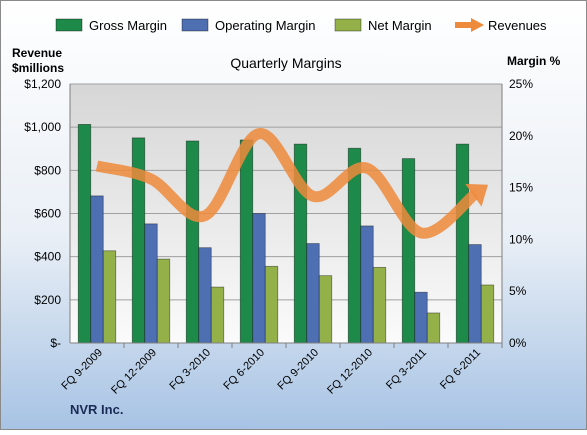  What do you see at coordinates (521, 239) in the screenshot?
I see `right-tick-label: 10%` at bounding box center [521, 239].